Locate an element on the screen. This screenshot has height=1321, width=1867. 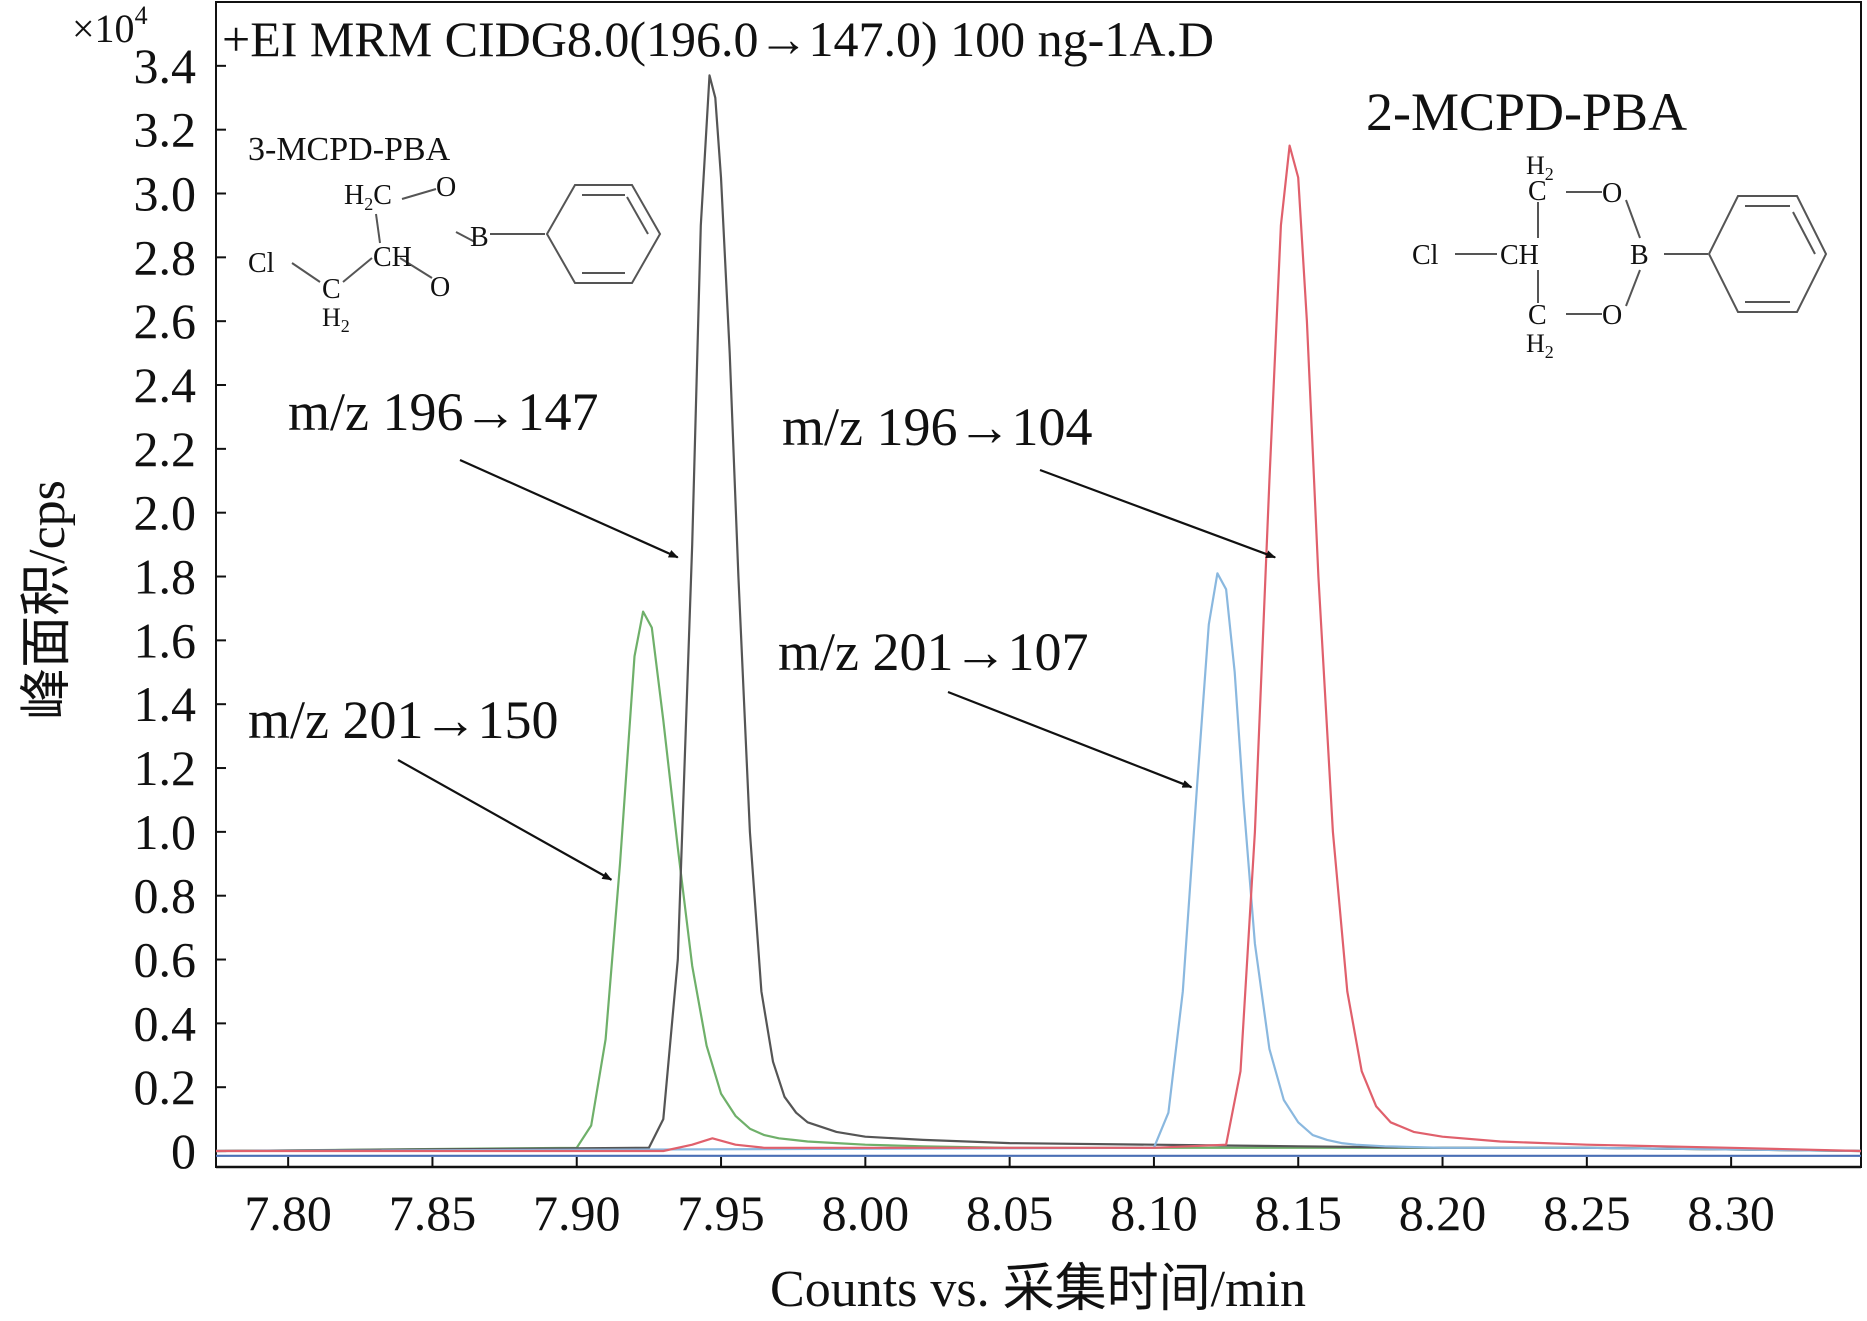
atom-h-top: H2 is located at coordinates (1540, 167).